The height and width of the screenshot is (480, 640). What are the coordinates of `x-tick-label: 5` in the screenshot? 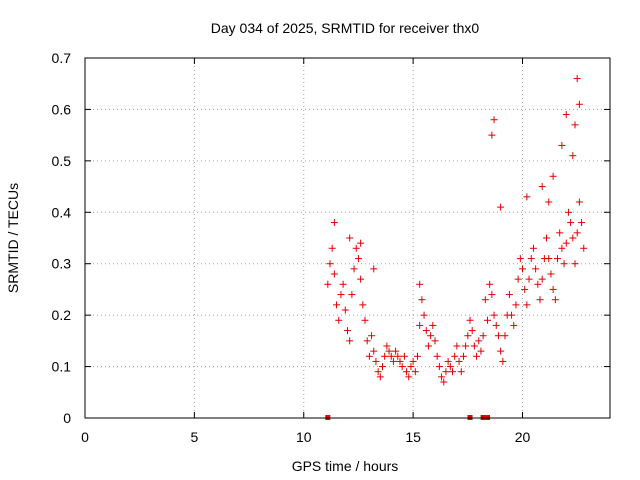 It's located at (194, 437).